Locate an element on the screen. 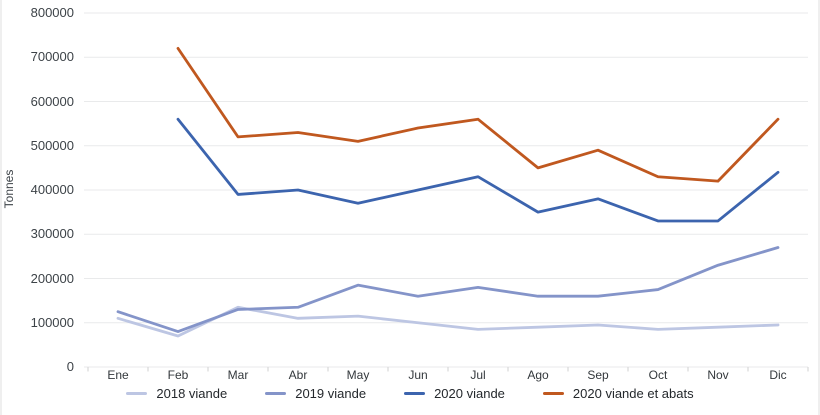 The image size is (820, 415). x-tick-label-abr: Abr is located at coordinates (298, 375).